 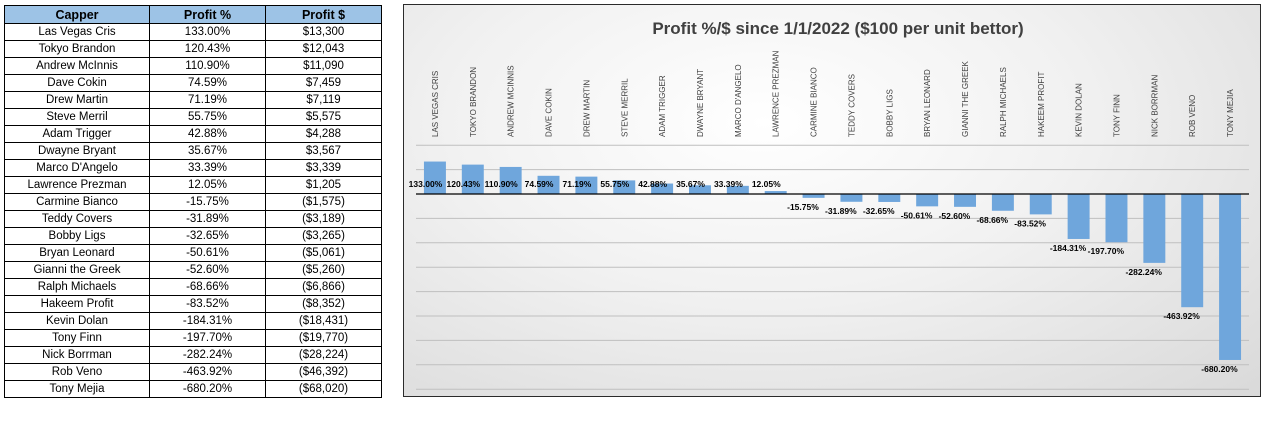 What do you see at coordinates (1219, 369) in the screenshot?
I see `data-label: -680.20%` at bounding box center [1219, 369].